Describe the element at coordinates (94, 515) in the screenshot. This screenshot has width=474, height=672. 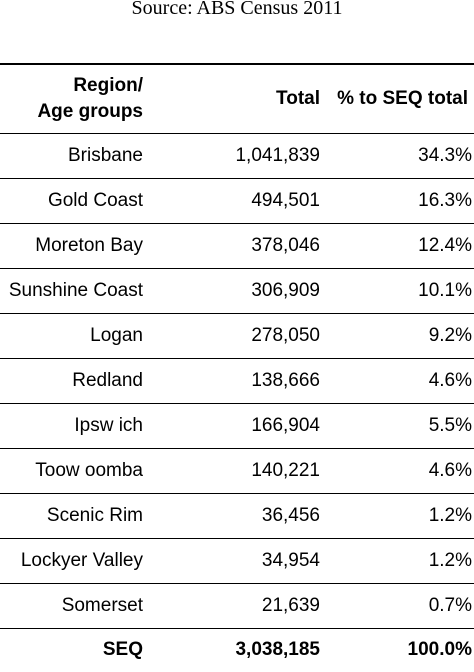
I see `cell-region: Scenic Rim` at that location.